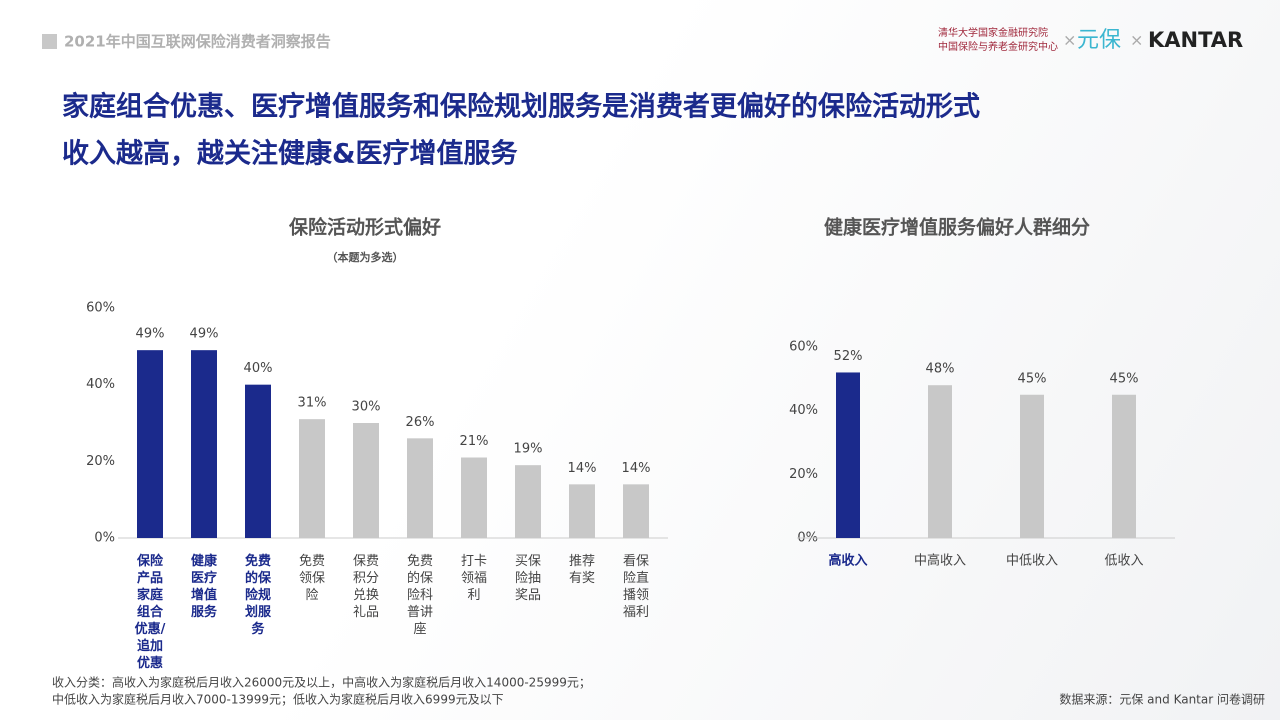 The width and height of the screenshot is (1280, 720). What do you see at coordinates (312, 403) in the screenshot?
I see `value-label: 31%` at bounding box center [312, 403].